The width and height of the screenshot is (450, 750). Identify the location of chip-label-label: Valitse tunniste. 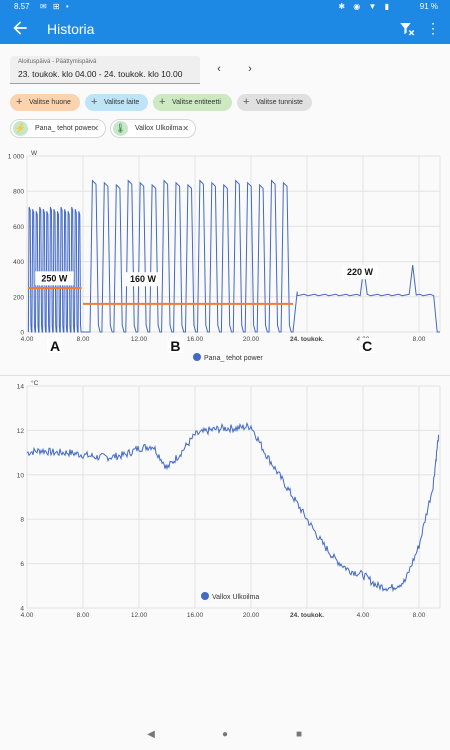
(279, 102).